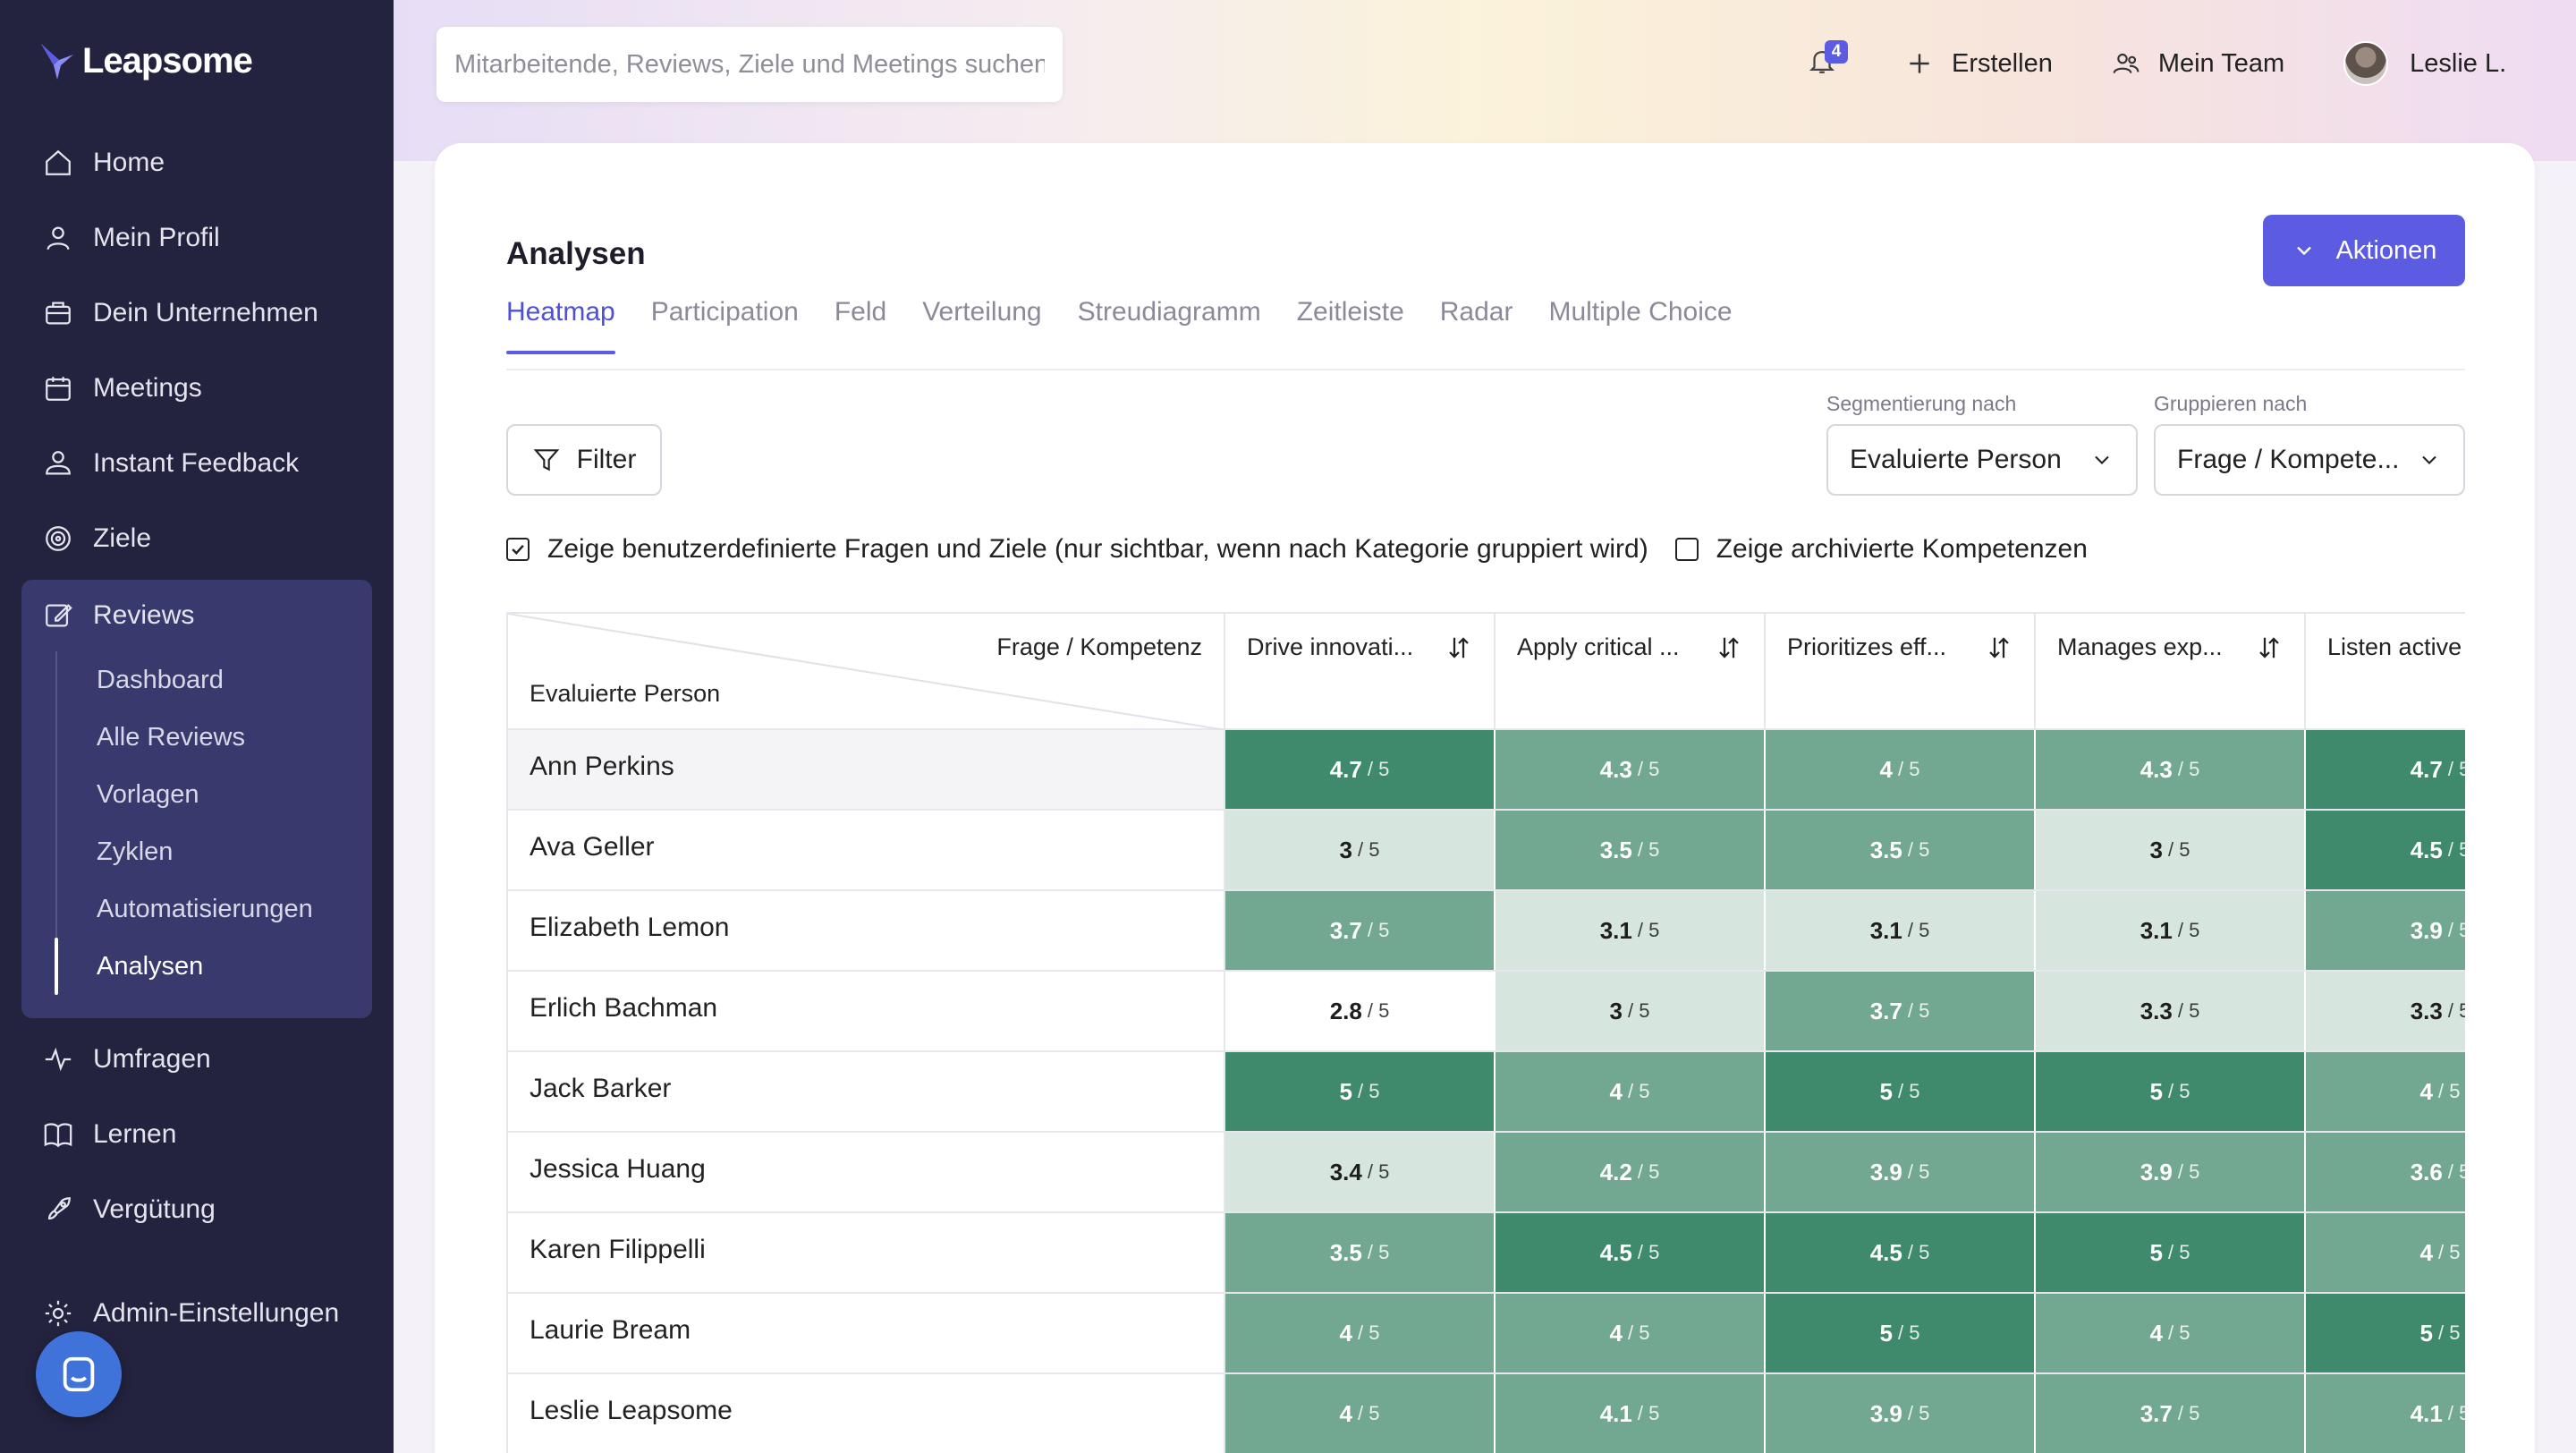 This screenshot has width=2576, height=1453. What do you see at coordinates (196, 538) in the screenshot?
I see `nav-item-ziele: Ziele` at bounding box center [196, 538].